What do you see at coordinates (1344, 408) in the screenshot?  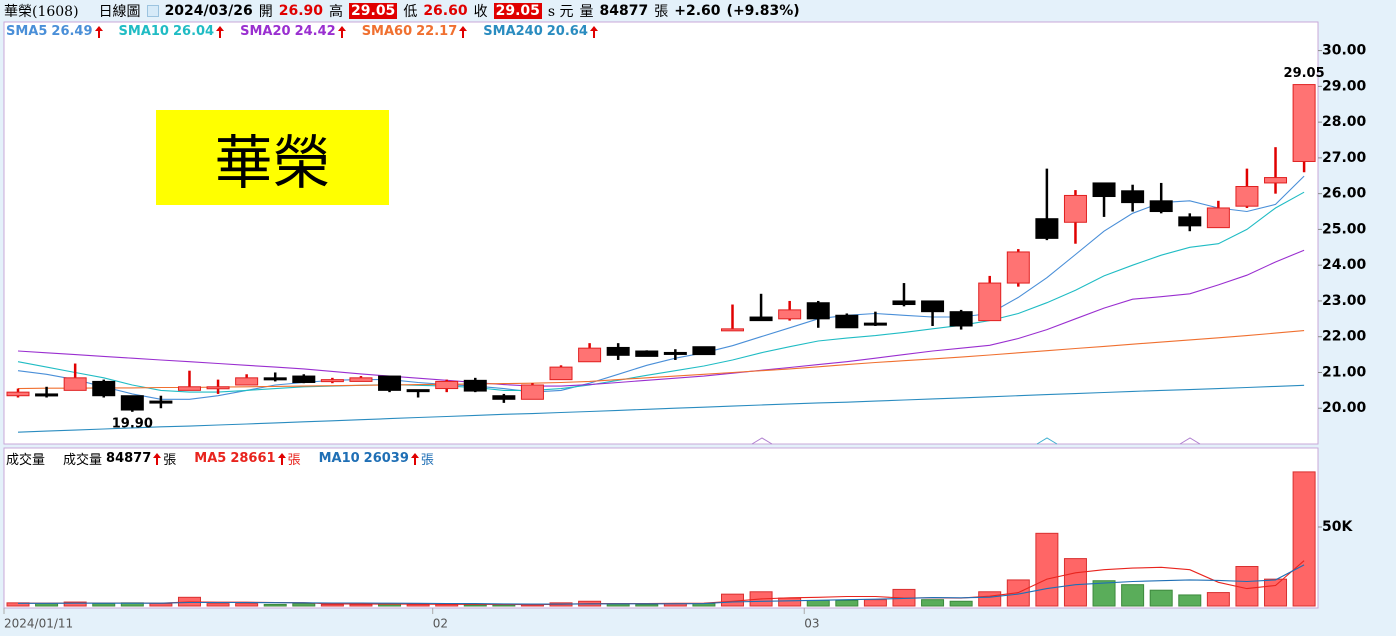 I see `y-tick-label: 20.00` at bounding box center [1344, 408].